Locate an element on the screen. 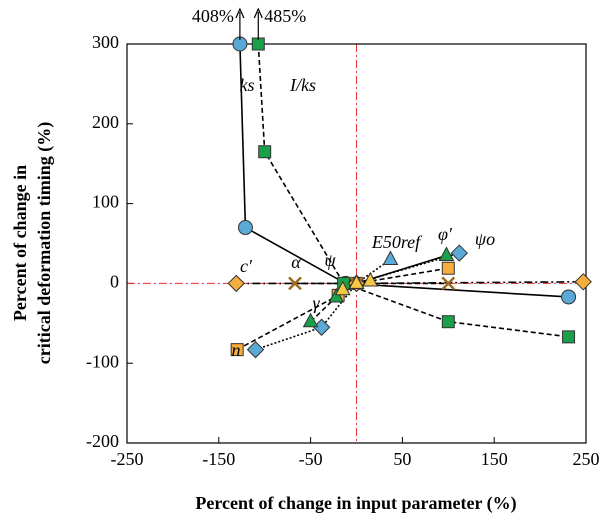 This screenshot has height=527, width=605. y-tick-label: -200 is located at coordinates (102, 441).